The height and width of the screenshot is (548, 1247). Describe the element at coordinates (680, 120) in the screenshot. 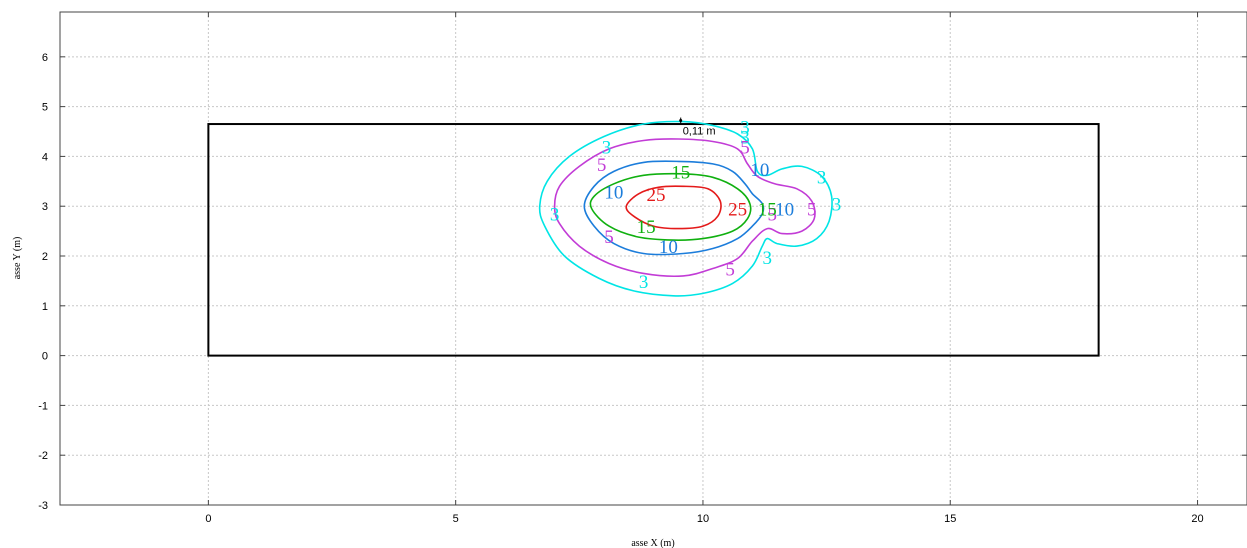

I see `annotation-point` at that location.